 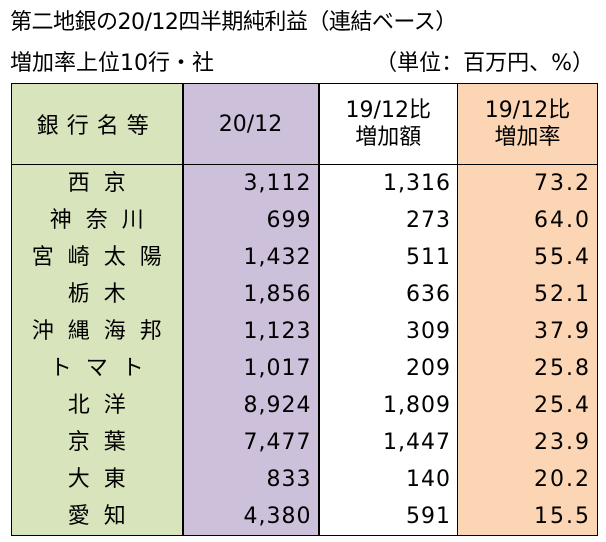 I want to click on increase-amount-cell: 1,447, so click(x=388, y=442).